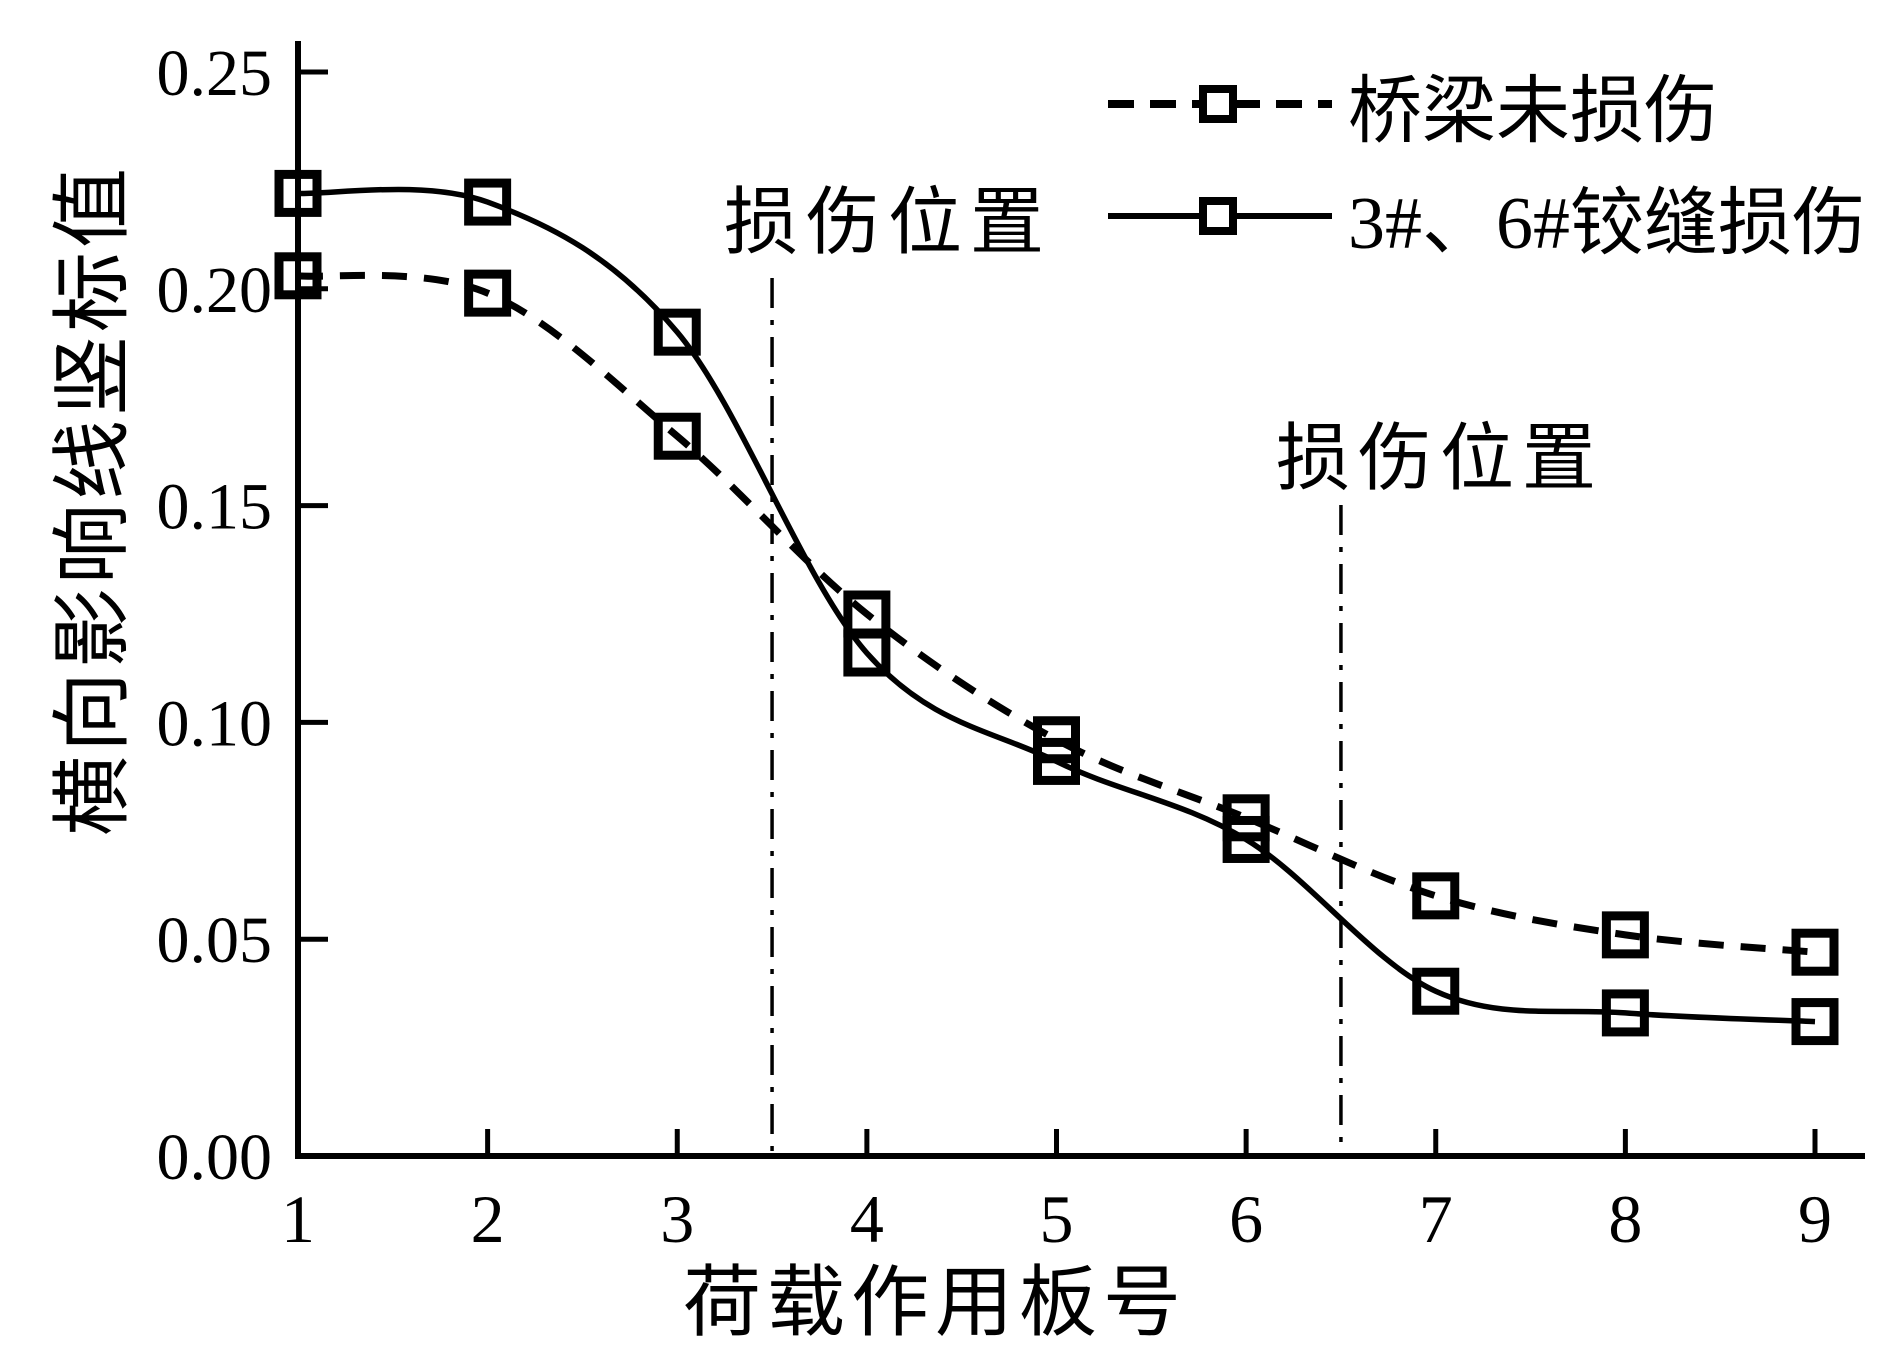  I want to click on x-tick-label: 1, so click(298, 1219).